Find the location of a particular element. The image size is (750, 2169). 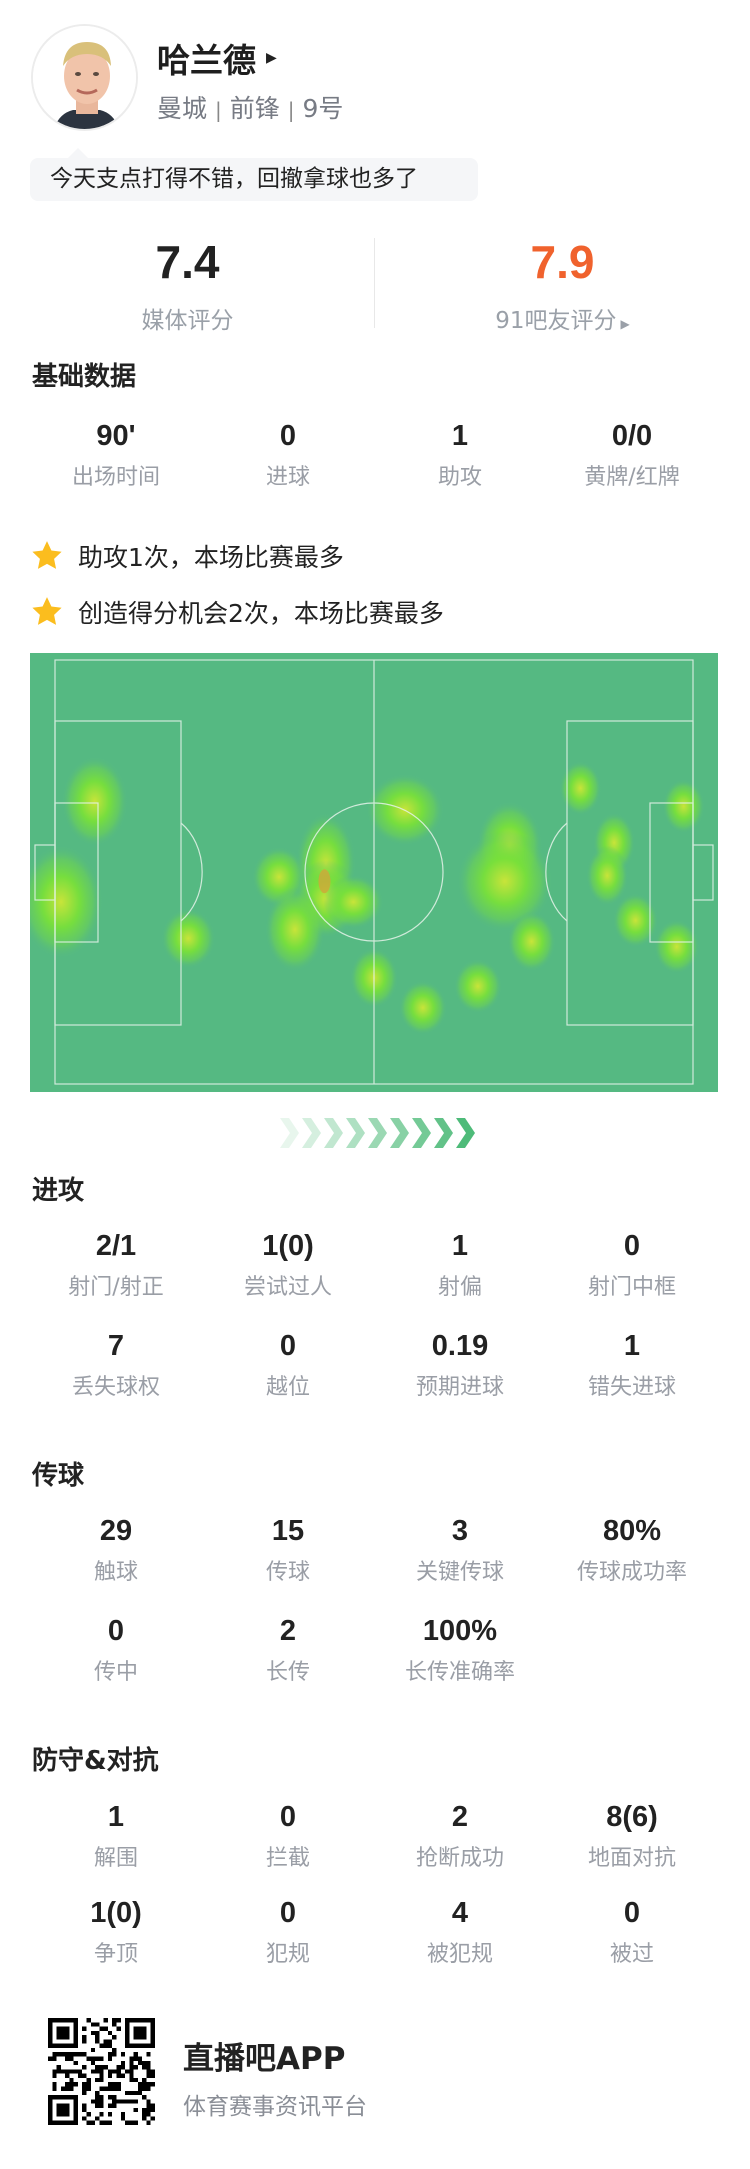

stat-value: 15 is located at coordinates (288, 1531).